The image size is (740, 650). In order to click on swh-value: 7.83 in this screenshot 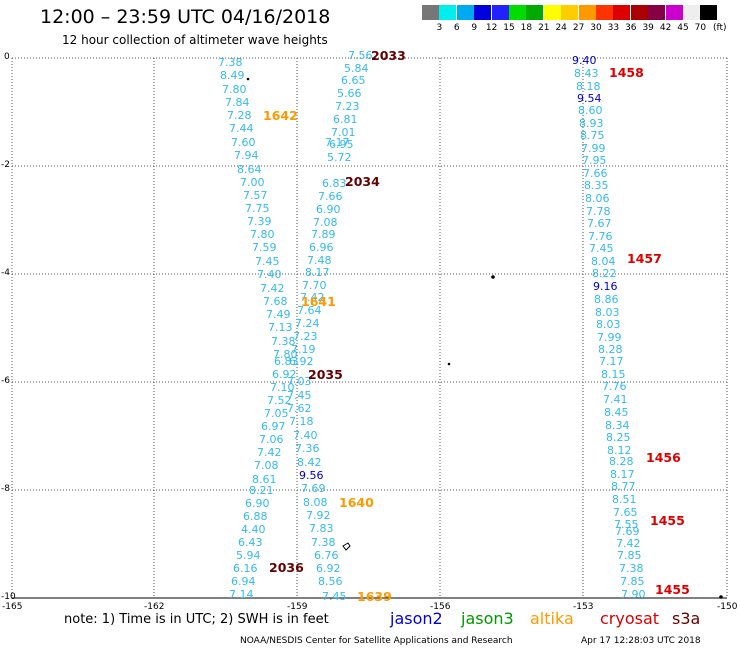, I will do `click(321, 528)`.